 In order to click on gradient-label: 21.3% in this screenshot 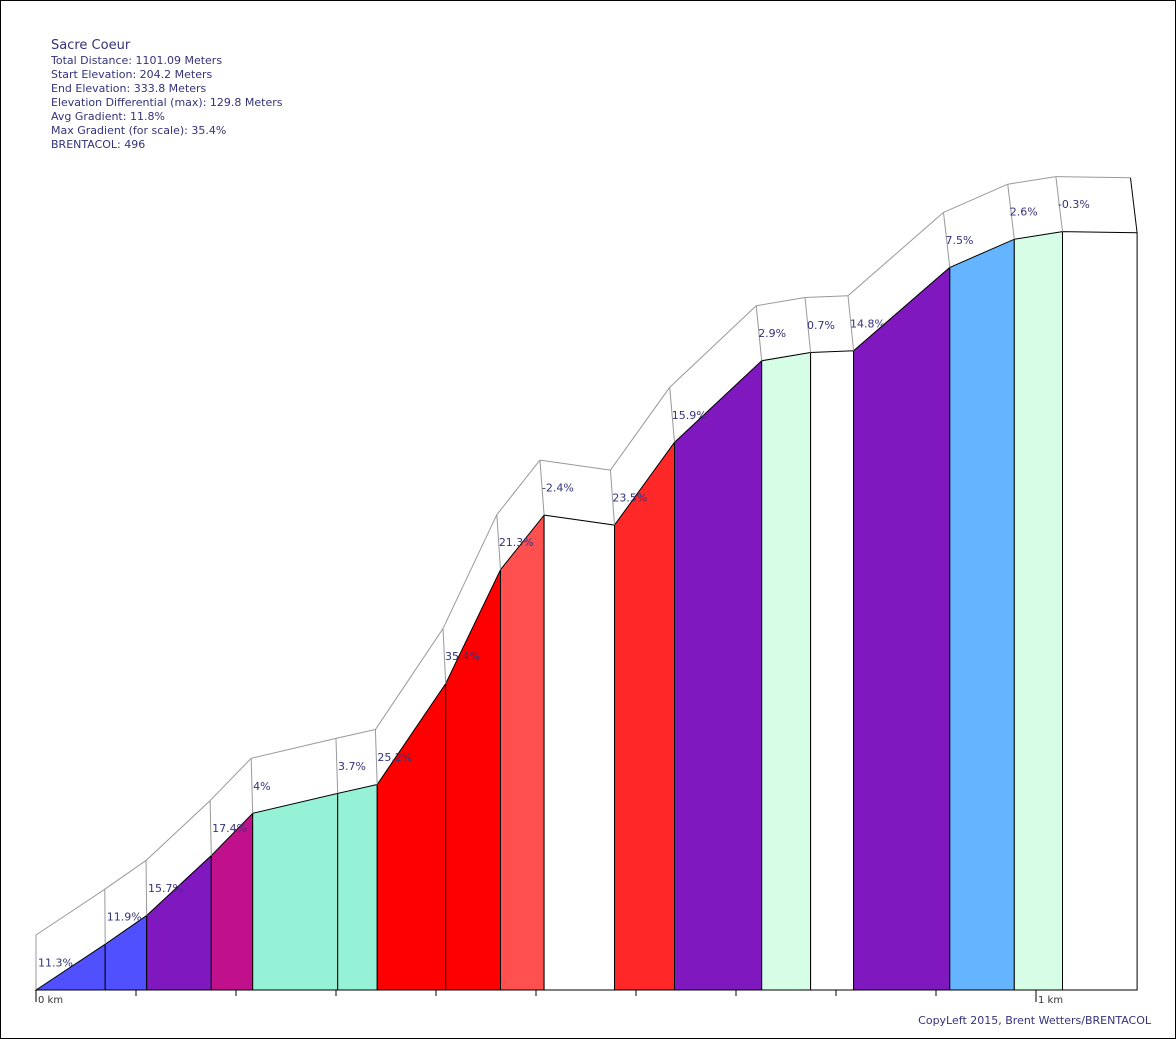, I will do `click(516, 542)`.